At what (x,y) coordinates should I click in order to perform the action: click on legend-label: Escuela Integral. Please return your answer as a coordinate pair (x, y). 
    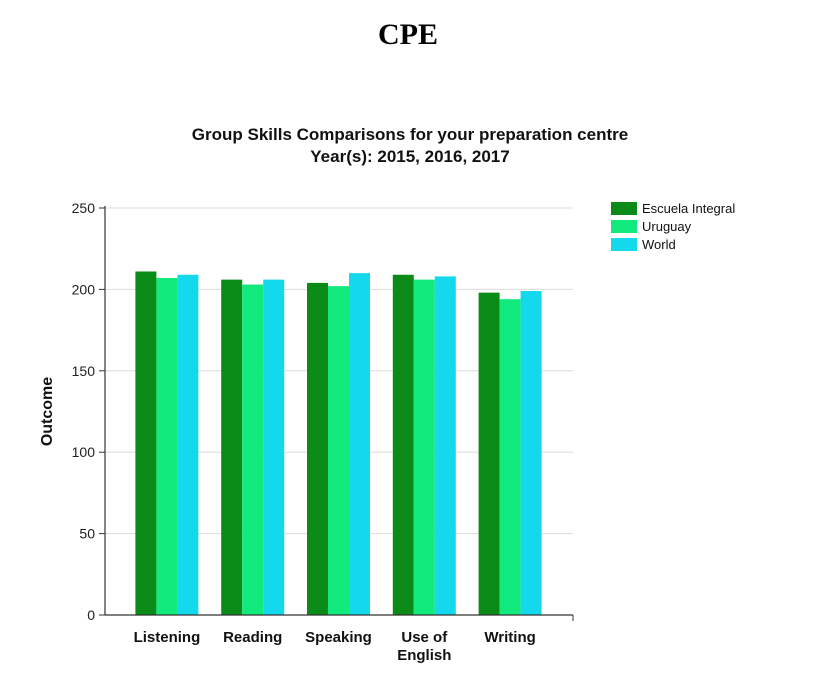
    Looking at the image, I should click on (688, 208).